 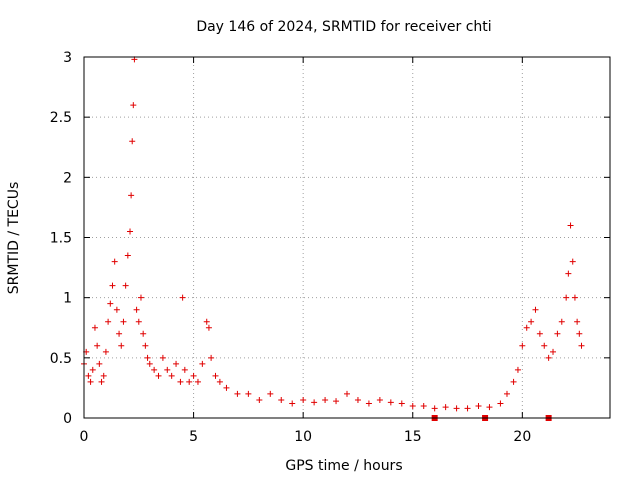 I want to click on x-tick-label: 0, so click(x=84, y=437).